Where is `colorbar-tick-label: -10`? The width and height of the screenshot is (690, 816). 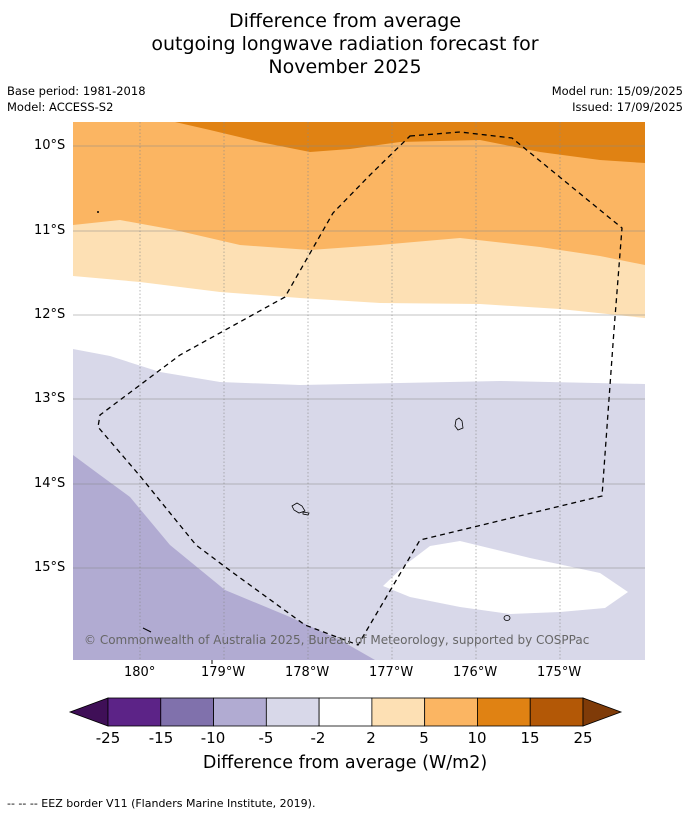 colorbar-tick-label: -10 is located at coordinates (213, 738).